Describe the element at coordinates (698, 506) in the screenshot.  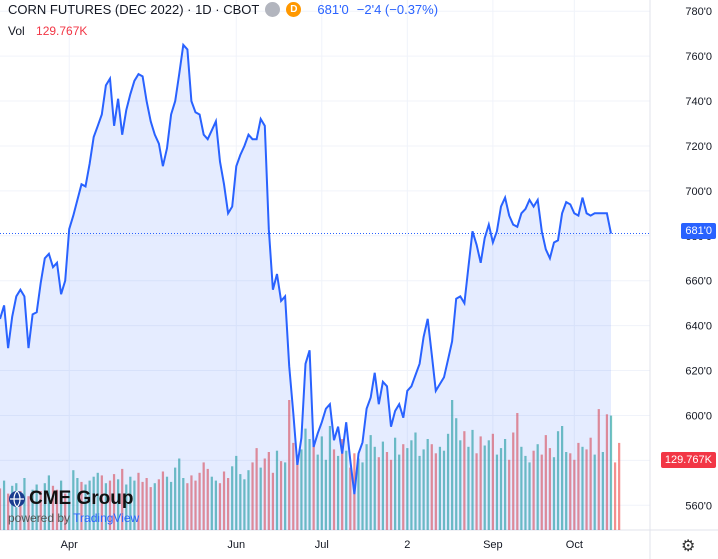
I see `y-tick-label: 560'0` at that location.